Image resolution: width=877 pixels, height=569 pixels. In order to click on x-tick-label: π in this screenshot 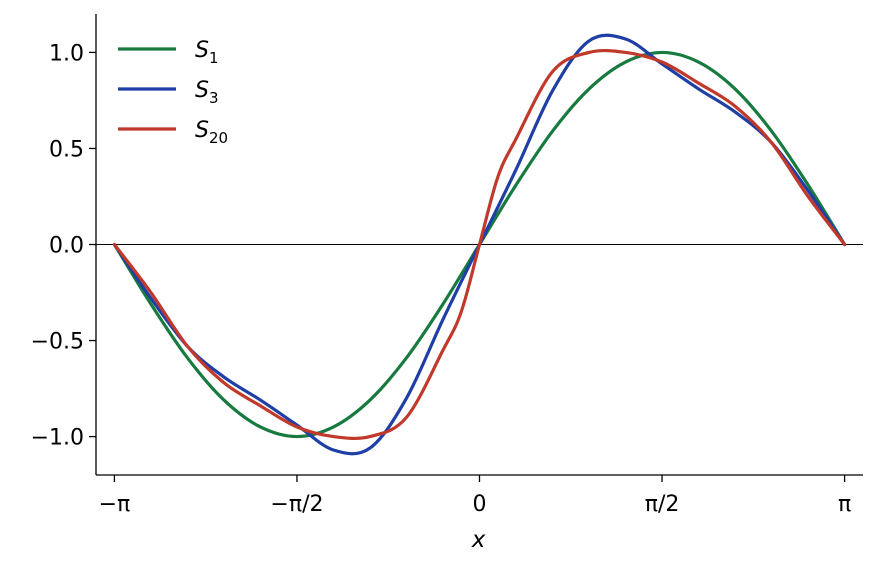, I will do `click(844, 504)`.